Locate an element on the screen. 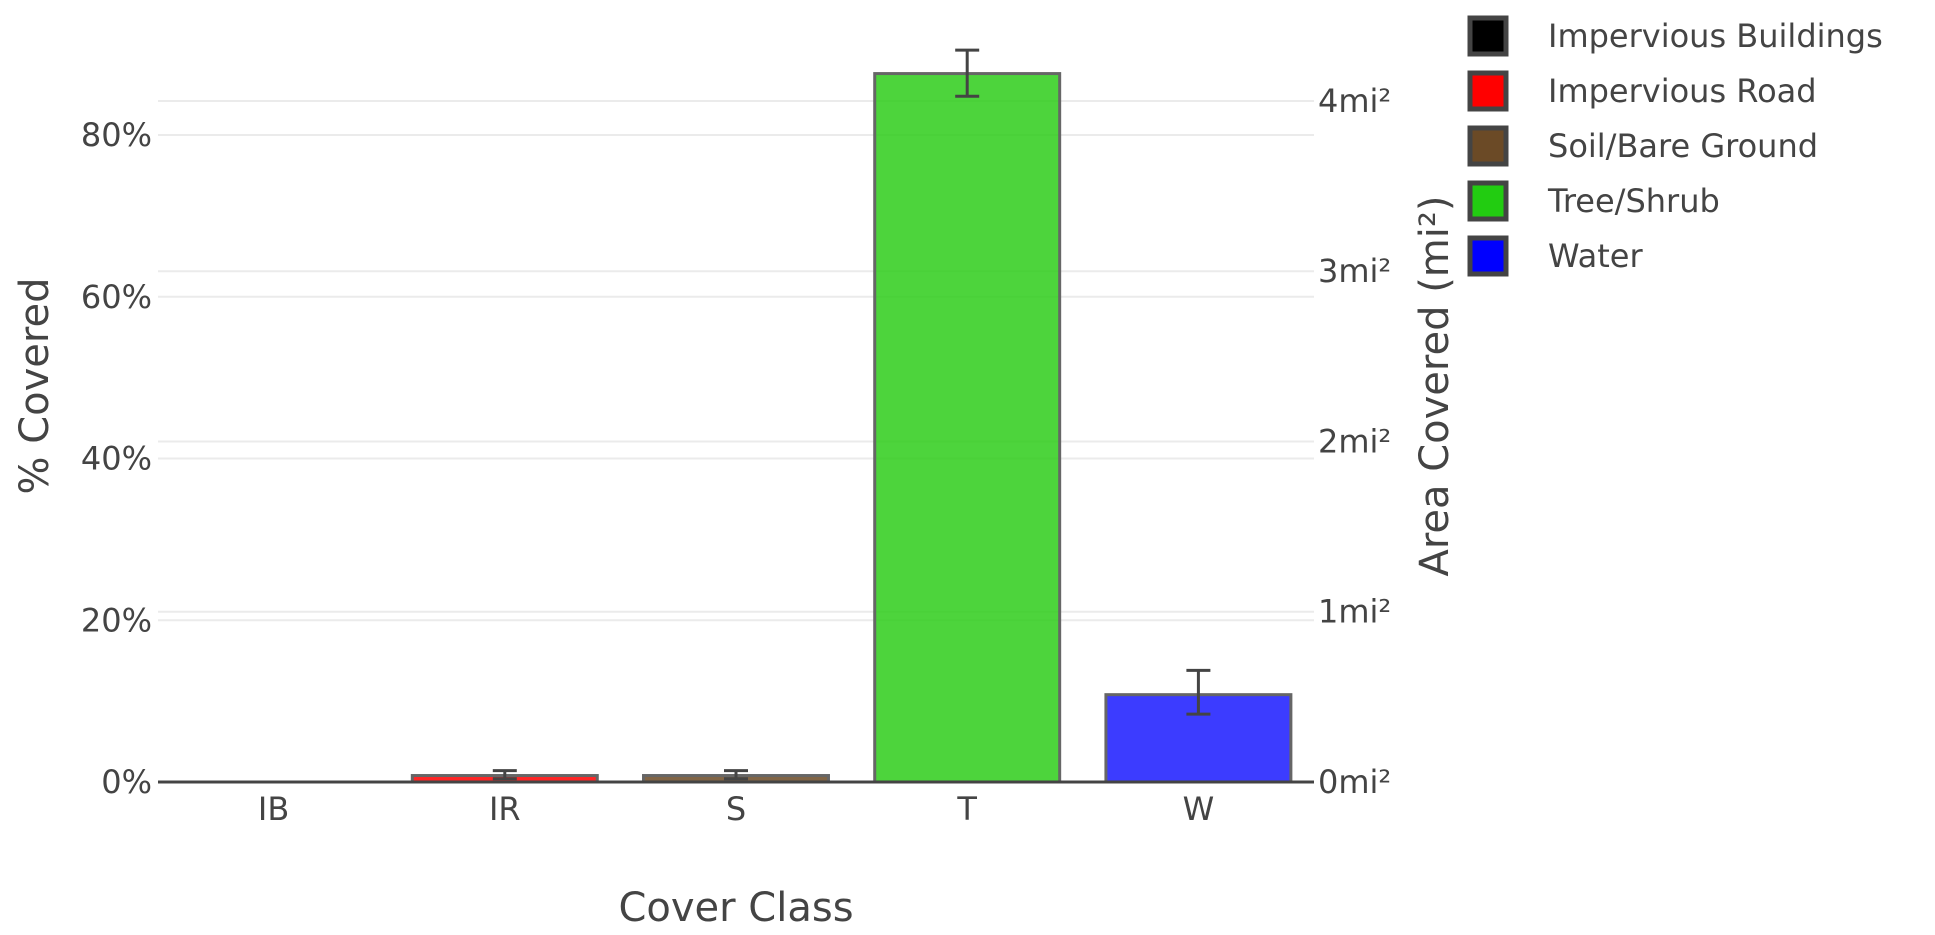 The width and height of the screenshot is (1935, 935). y-left-tick-label: 0% is located at coordinates (126, 782).